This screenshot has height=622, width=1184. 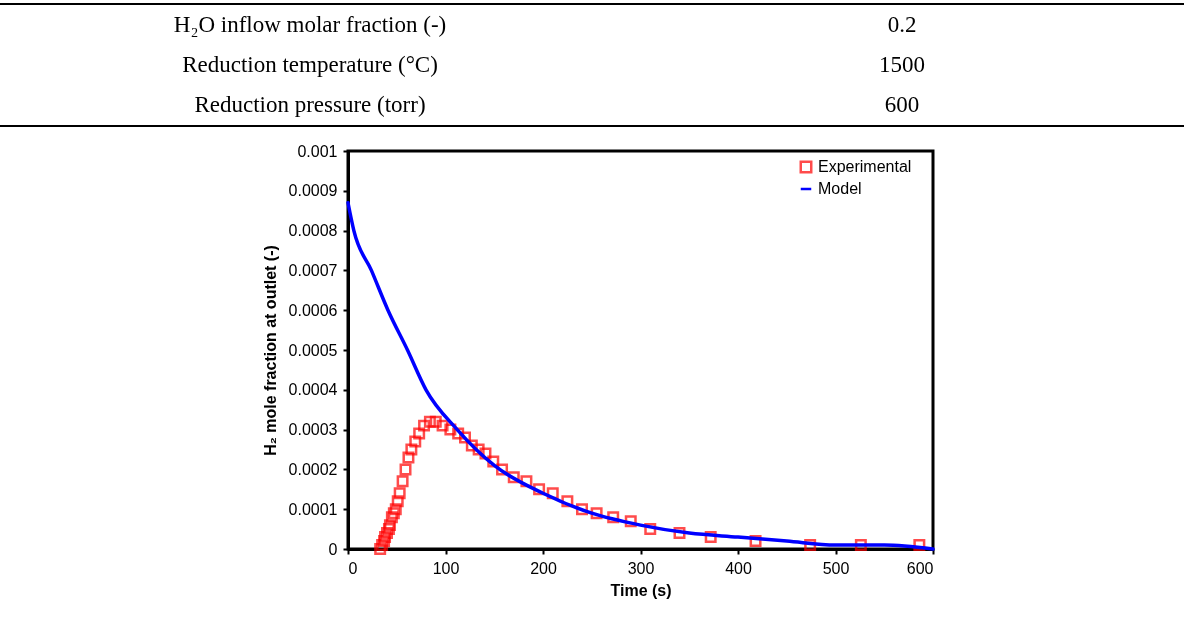 I want to click on y-tick-label: 0.0005, so click(x=313, y=350).